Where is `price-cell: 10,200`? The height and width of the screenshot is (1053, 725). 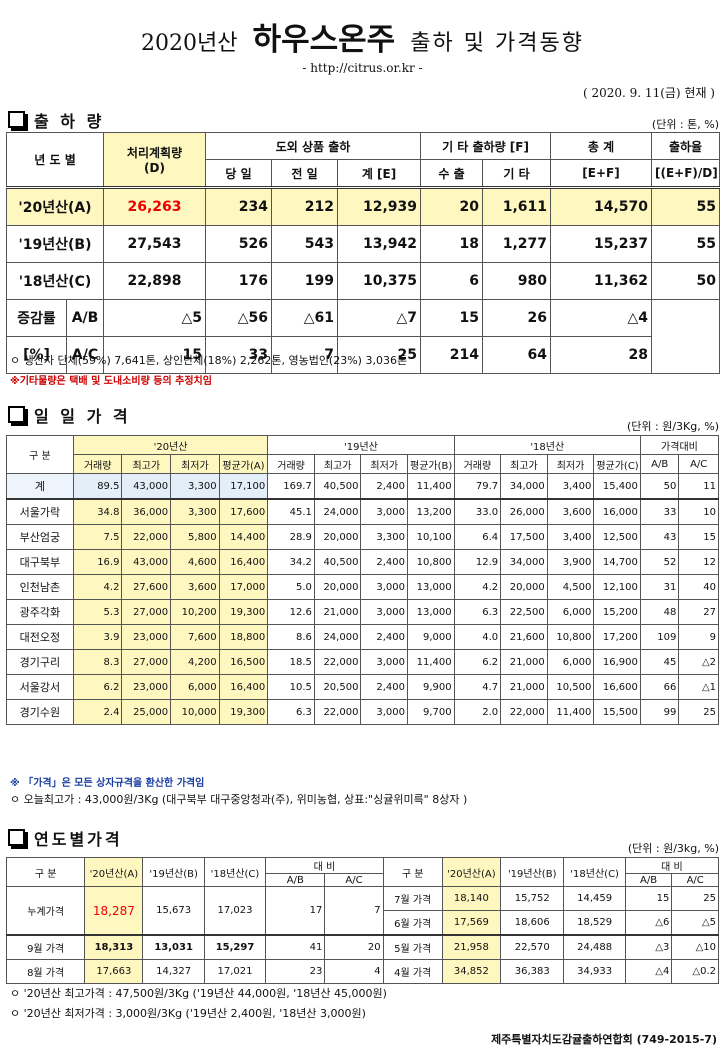 price-cell: 10,200 is located at coordinates (195, 612).